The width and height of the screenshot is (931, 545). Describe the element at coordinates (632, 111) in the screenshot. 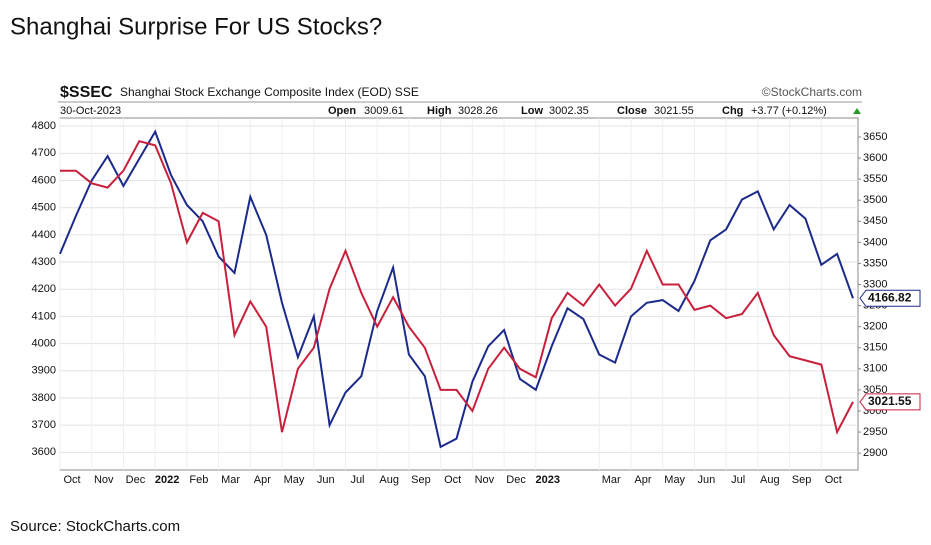

I see `close-label: Close` at that location.